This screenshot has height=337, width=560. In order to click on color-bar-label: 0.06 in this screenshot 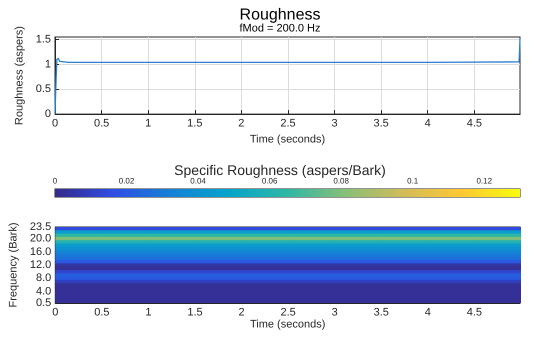, I will do `click(270, 181)`.